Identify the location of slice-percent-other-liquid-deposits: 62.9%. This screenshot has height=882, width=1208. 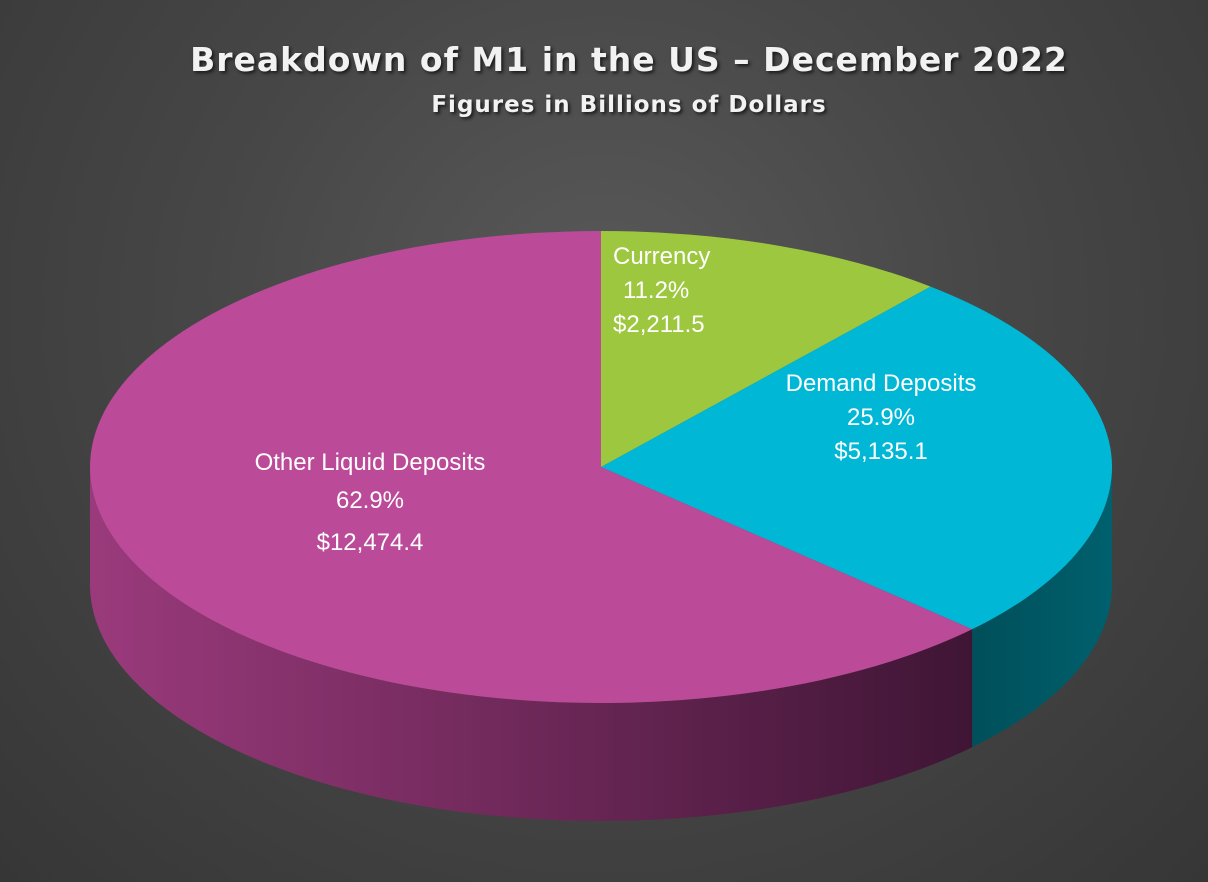
(370, 500).